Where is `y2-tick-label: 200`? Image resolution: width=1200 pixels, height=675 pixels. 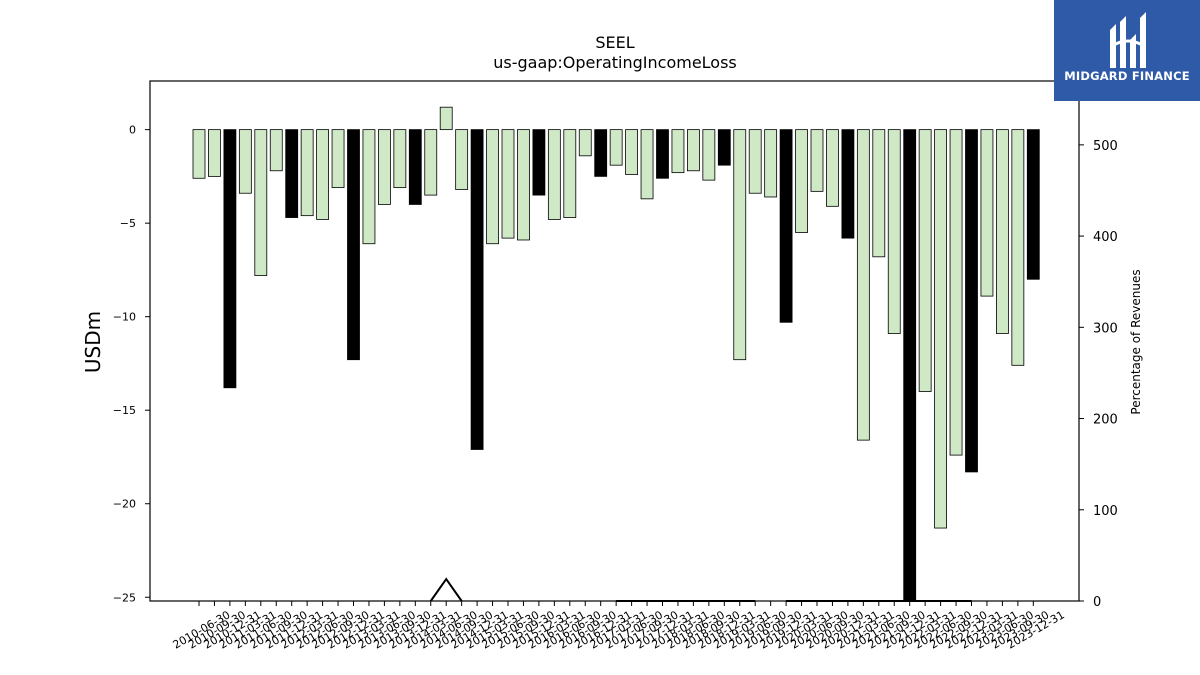 y2-tick-label: 200 is located at coordinates (1105, 420).